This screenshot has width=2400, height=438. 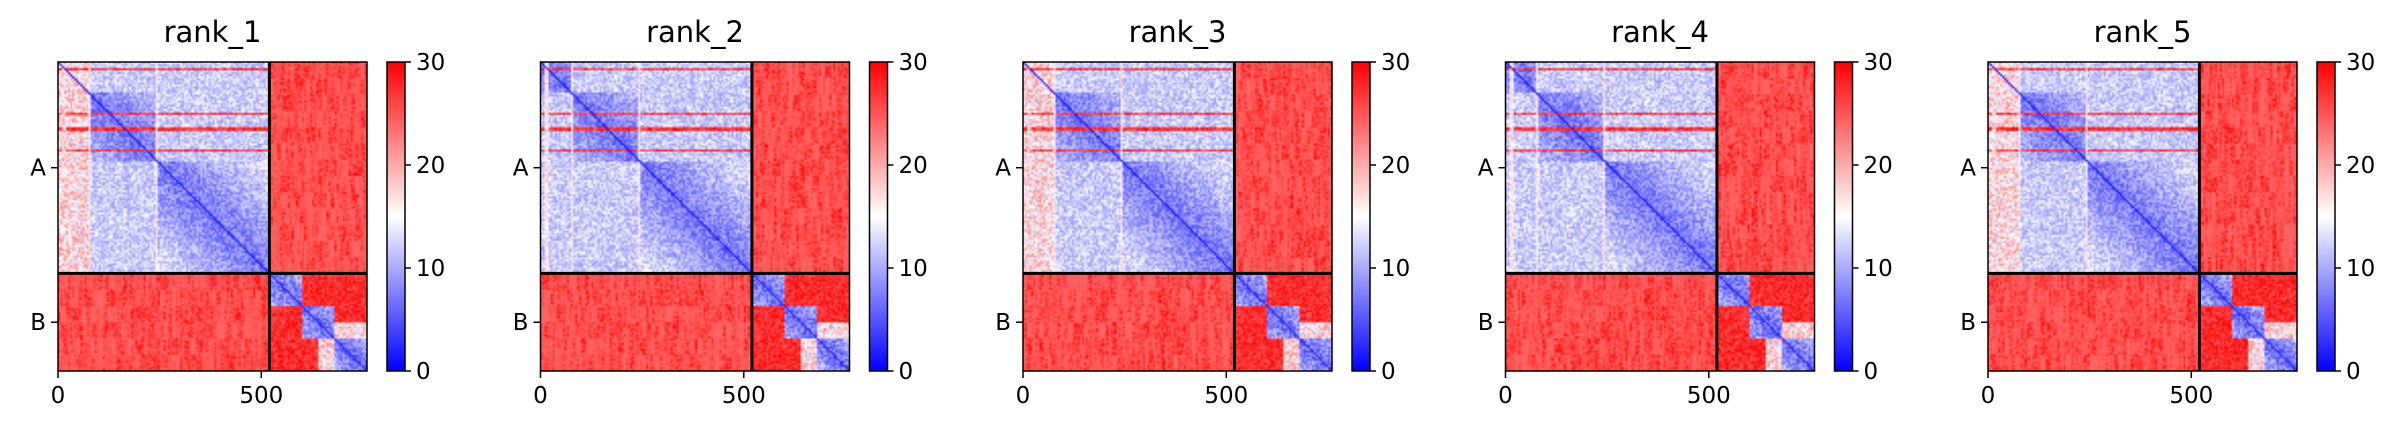 I want to click on panel-title: rank_1, so click(x=213, y=32).